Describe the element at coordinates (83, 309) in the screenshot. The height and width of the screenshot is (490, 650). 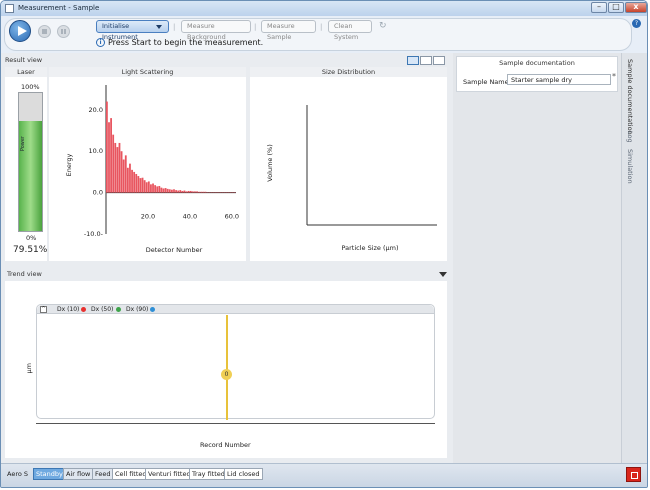
I see `legend-dx10-dot` at that location.